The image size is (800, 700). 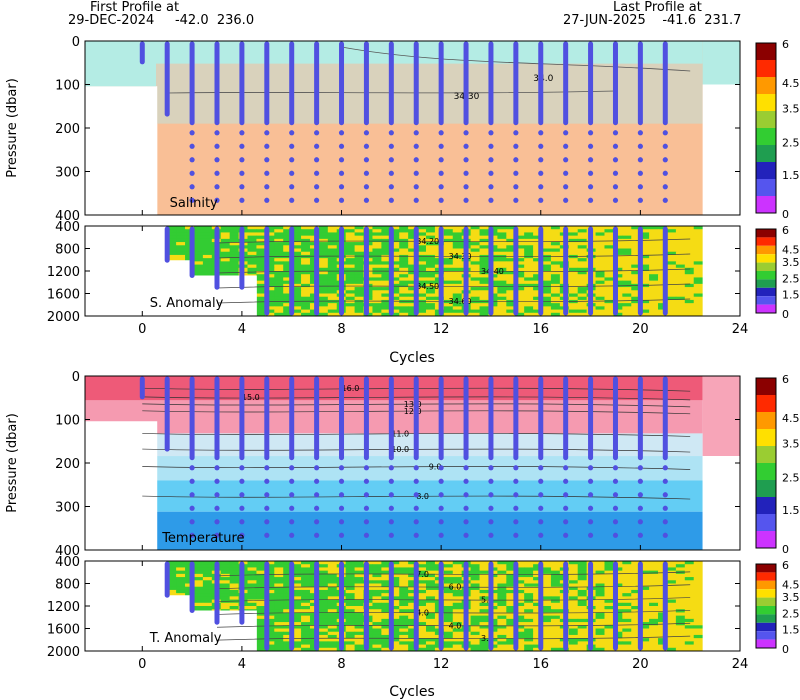 What do you see at coordinates (791, 109) in the screenshot?
I see `salinity-colorbar-tick-label: 3.5` at bounding box center [791, 109].